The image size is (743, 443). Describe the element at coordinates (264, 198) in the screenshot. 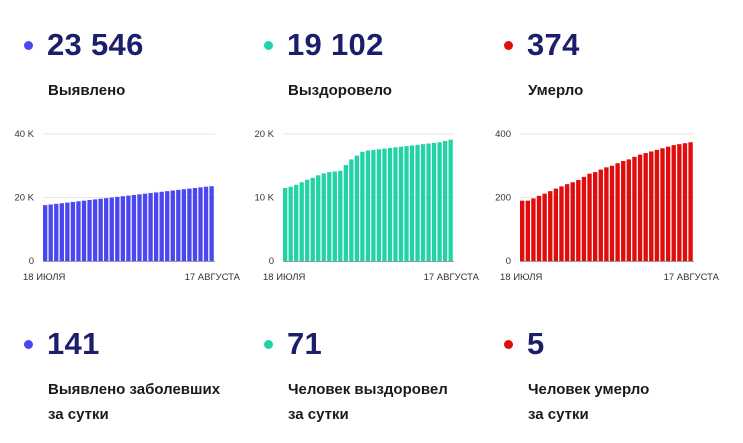

I see `y-tick-label: 10 K` at that location.